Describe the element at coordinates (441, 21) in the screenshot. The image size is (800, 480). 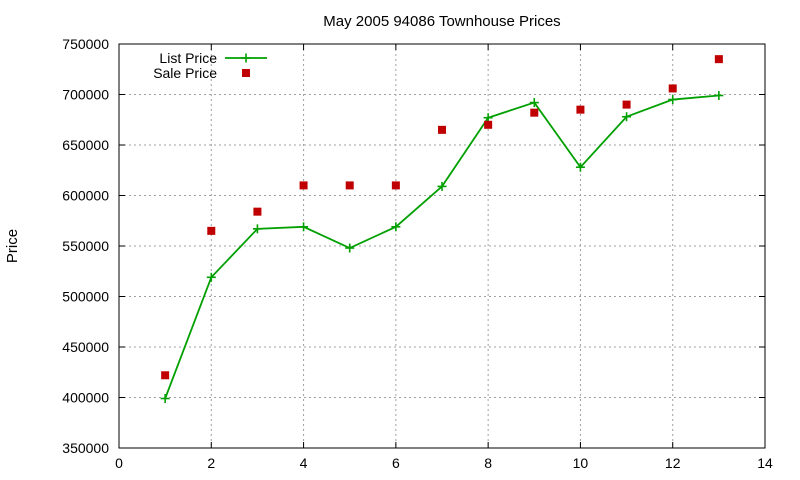
I see `chart-title: May 2005 94086 Townhouse Prices` at that location.